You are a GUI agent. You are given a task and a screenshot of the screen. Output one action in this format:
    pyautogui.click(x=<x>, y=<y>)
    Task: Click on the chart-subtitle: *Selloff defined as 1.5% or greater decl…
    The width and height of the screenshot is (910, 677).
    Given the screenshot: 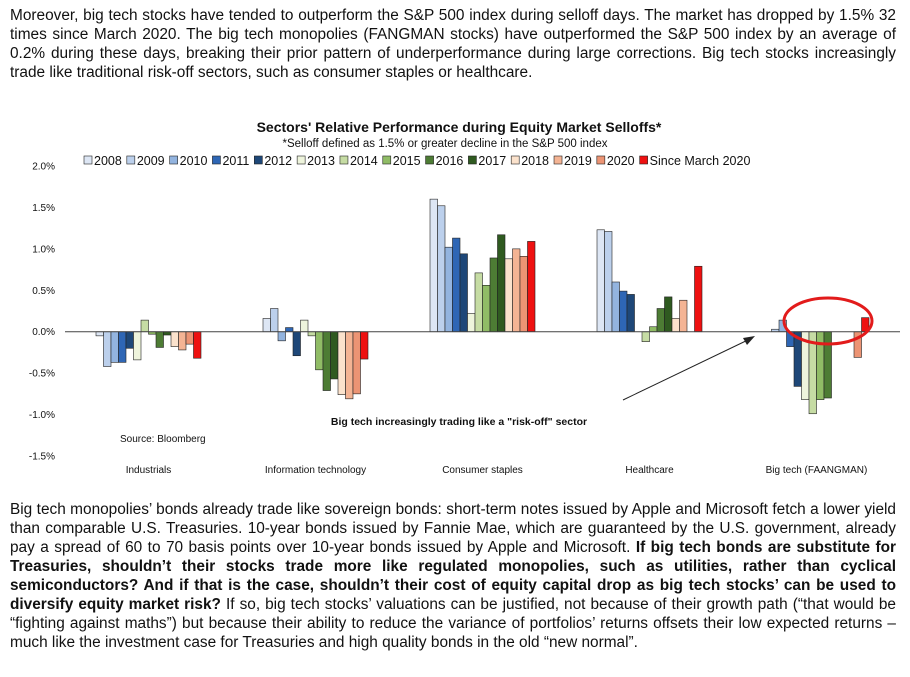 What is the action you would take?
    pyautogui.click(x=445, y=144)
    